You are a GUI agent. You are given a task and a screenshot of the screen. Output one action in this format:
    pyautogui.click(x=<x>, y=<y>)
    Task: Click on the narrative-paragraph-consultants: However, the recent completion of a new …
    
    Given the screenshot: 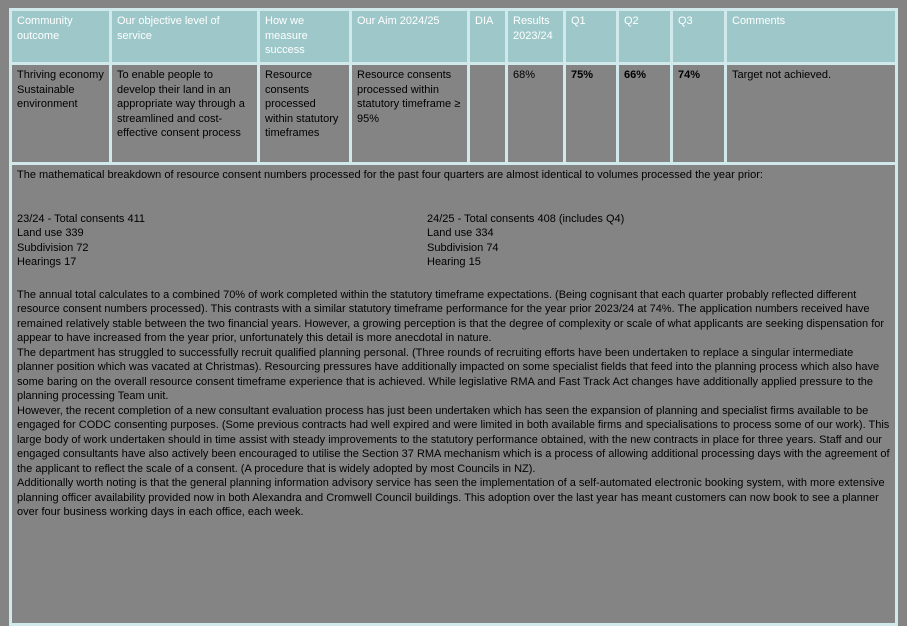 What is the action you would take?
    pyautogui.click(x=453, y=439)
    